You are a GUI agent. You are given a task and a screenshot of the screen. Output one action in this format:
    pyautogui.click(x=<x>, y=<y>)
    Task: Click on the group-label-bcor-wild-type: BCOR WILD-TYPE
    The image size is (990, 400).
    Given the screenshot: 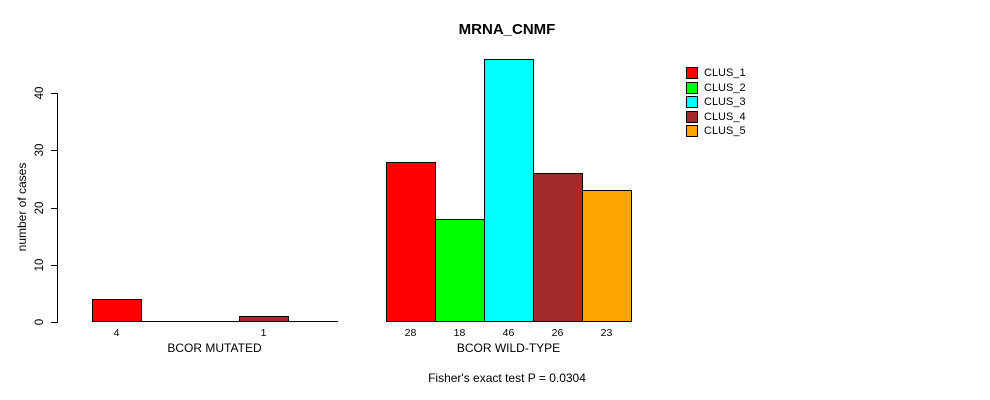 What is the action you would take?
    pyautogui.click(x=508, y=348)
    